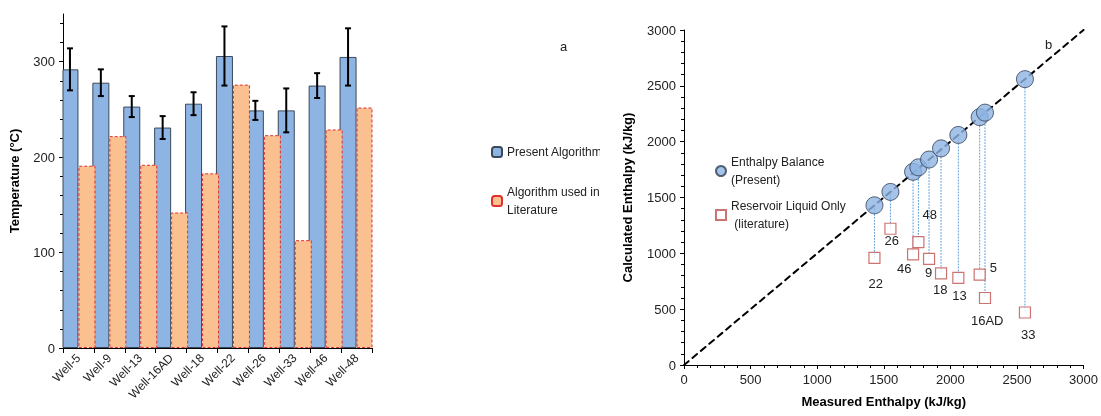 The image size is (1101, 416). I want to click on legend-label: Algorithm used in Literature, so click(555, 201).